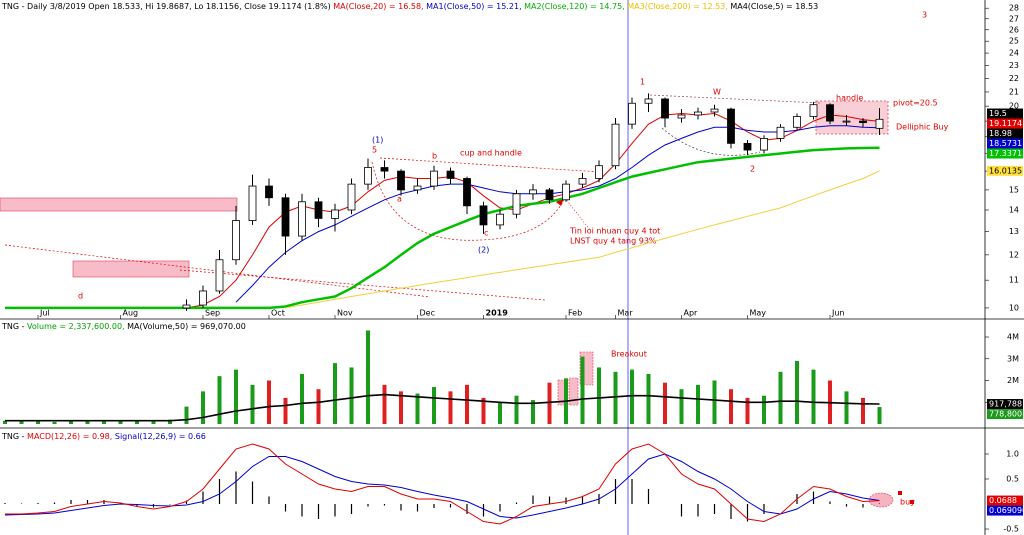 The image size is (1024, 535). What do you see at coordinates (1013, 337) in the screenshot?
I see `y-tick-label: 4M` at bounding box center [1013, 337].